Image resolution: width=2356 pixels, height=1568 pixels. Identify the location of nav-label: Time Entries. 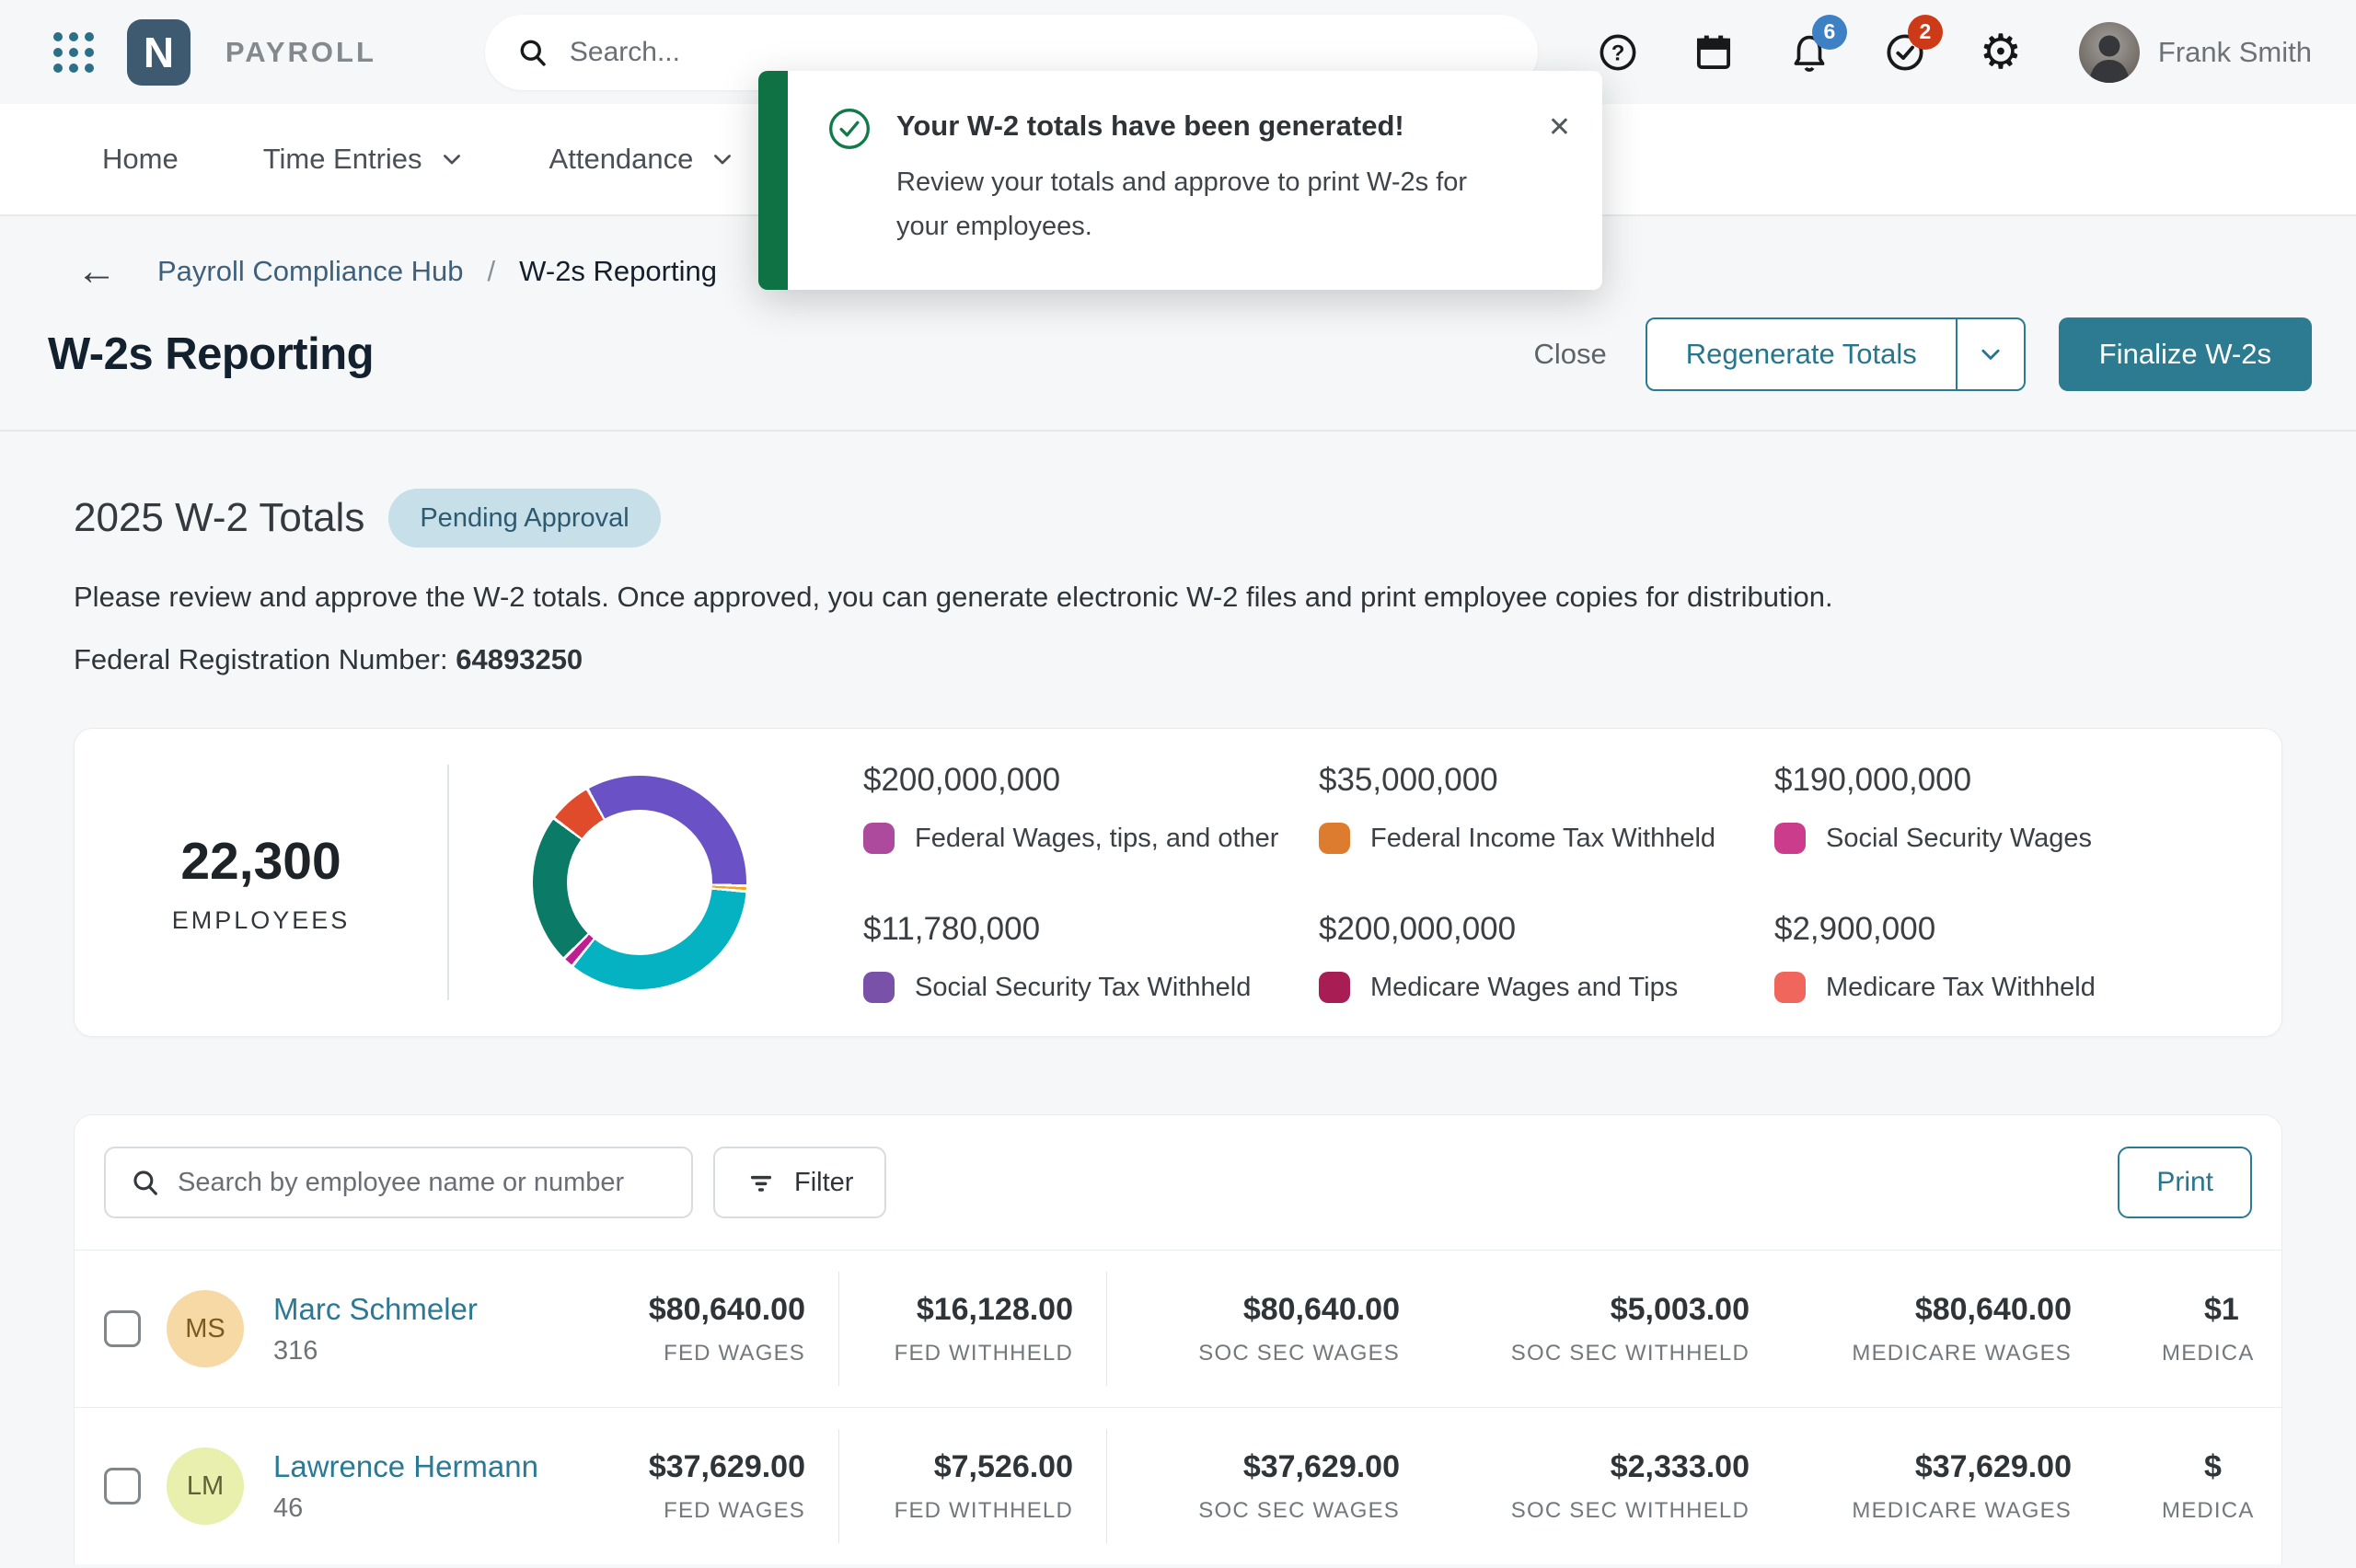
(342, 159).